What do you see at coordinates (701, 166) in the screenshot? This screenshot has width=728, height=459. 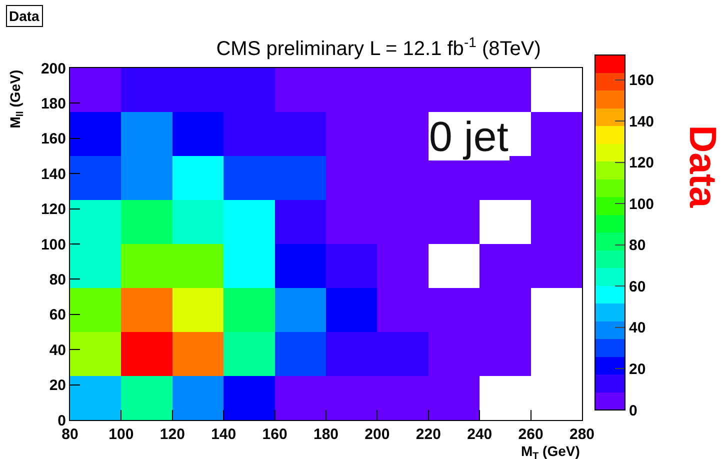 I see `color-bar-title: Data` at bounding box center [701, 166].